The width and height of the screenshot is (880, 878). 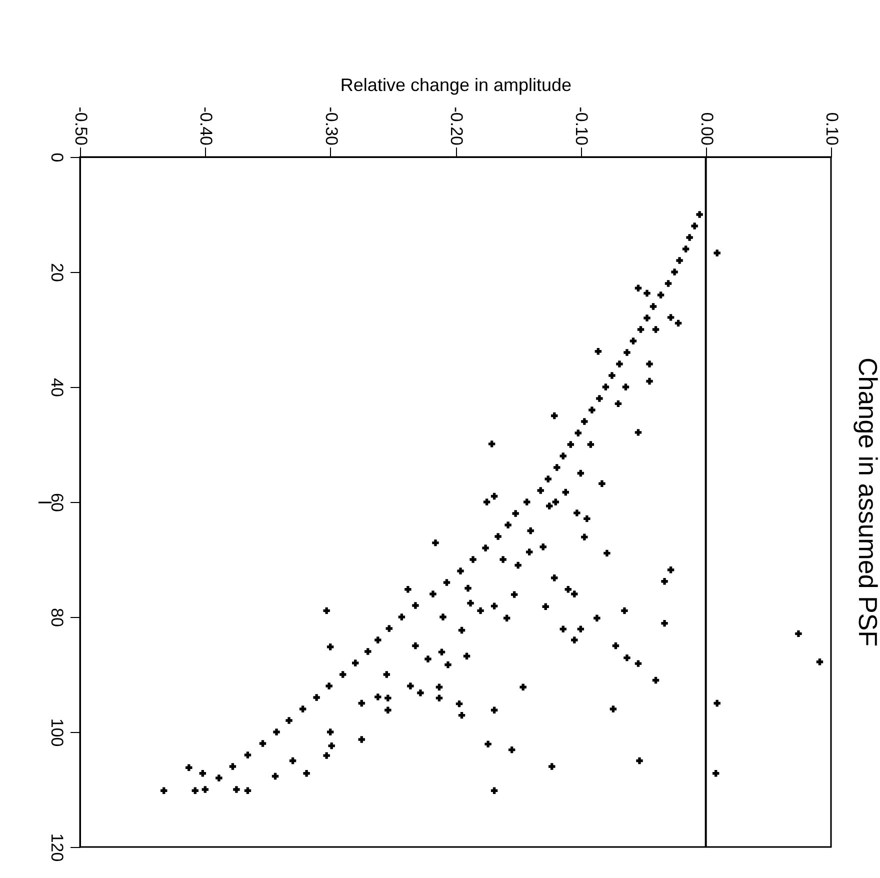 What do you see at coordinates (832, 129) in the screenshot?
I see `x-tick-label: 0.10` at bounding box center [832, 129].